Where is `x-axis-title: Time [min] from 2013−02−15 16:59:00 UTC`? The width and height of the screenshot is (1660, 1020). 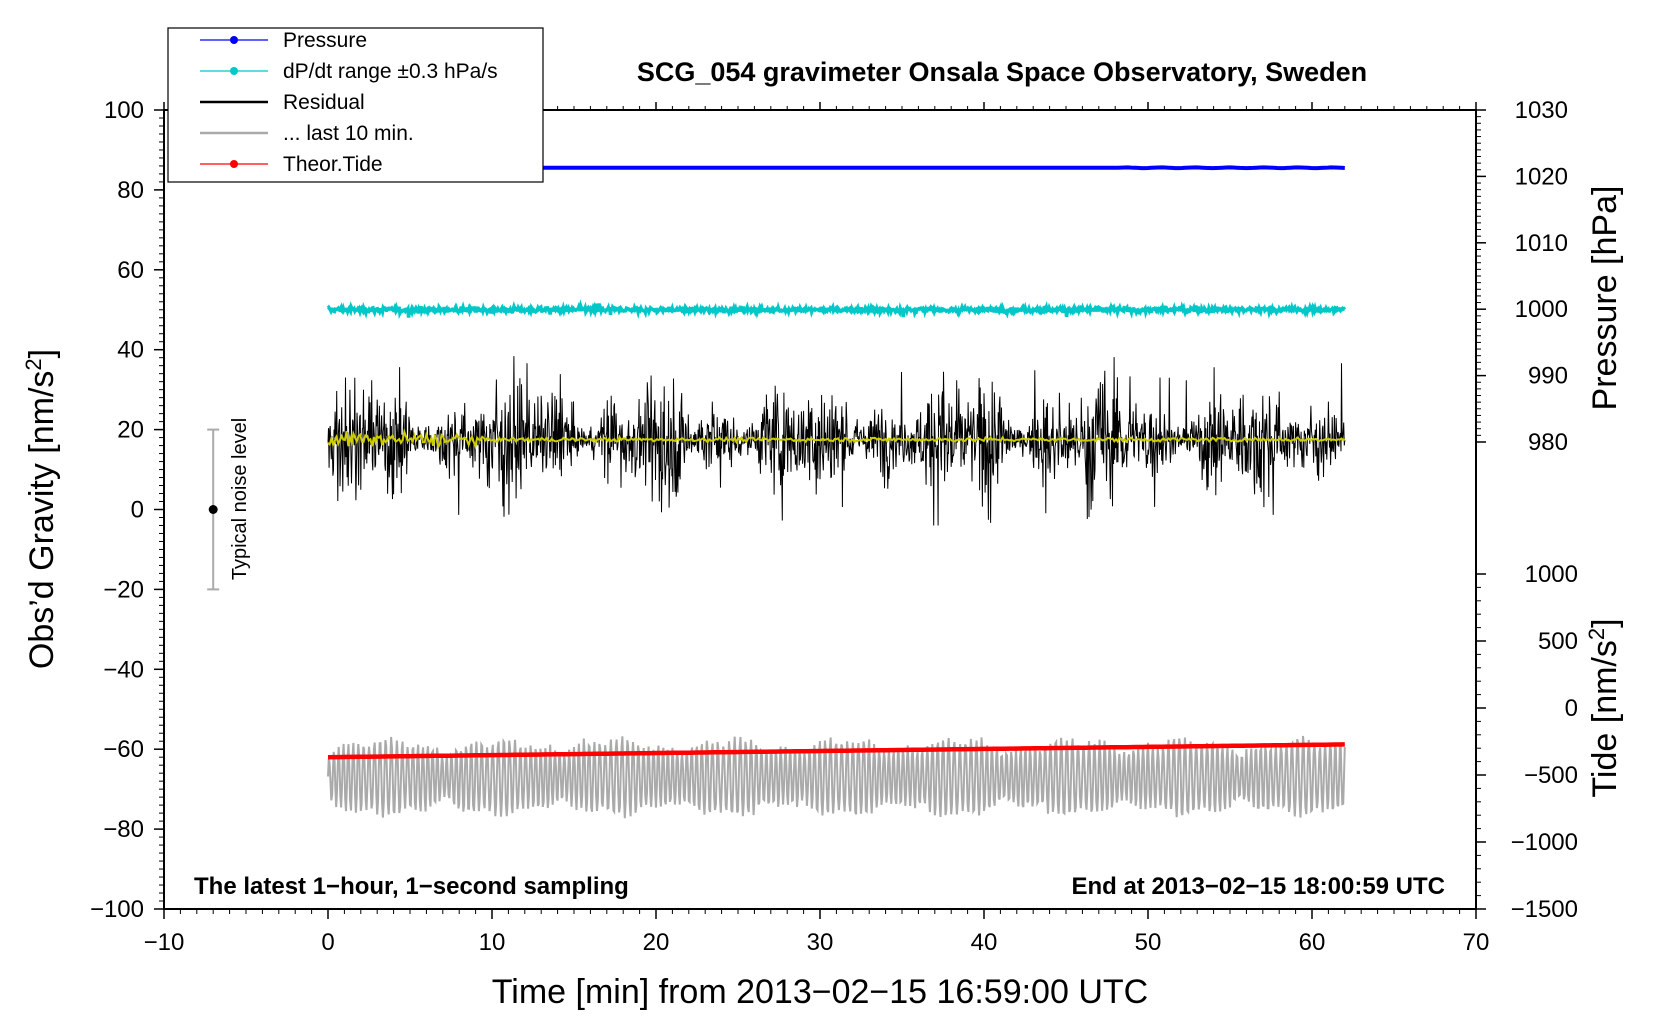 x-axis-title: Time [min] from 2013−02−15 16:59:00 UTC is located at coordinates (820, 992).